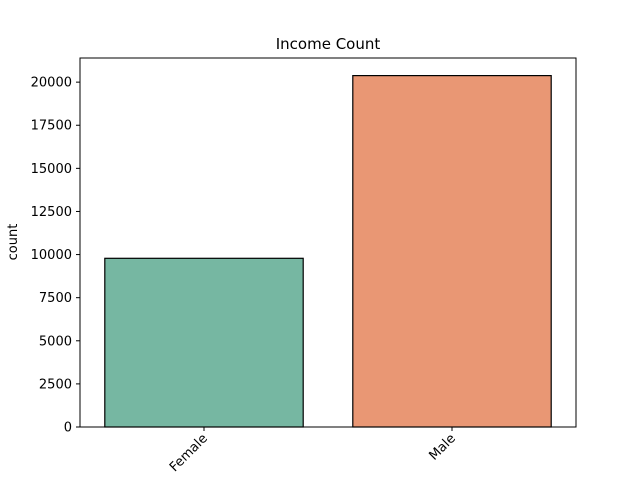 The image size is (640, 484). I want to click on y-axis-ticks: 0 2500 5000 7500 10000 12500 15000 17500 20000, so click(55, 256).